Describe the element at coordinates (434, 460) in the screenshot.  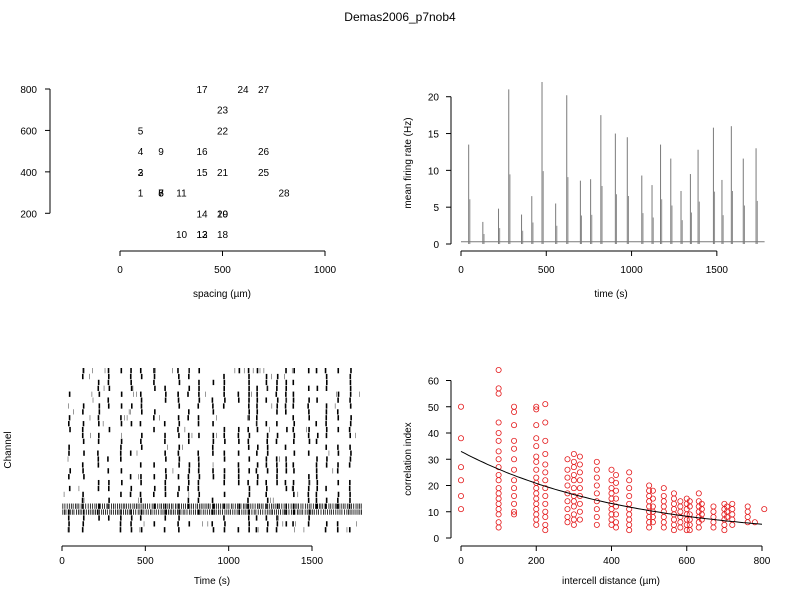
I see `y-tick-label: 30` at that location.